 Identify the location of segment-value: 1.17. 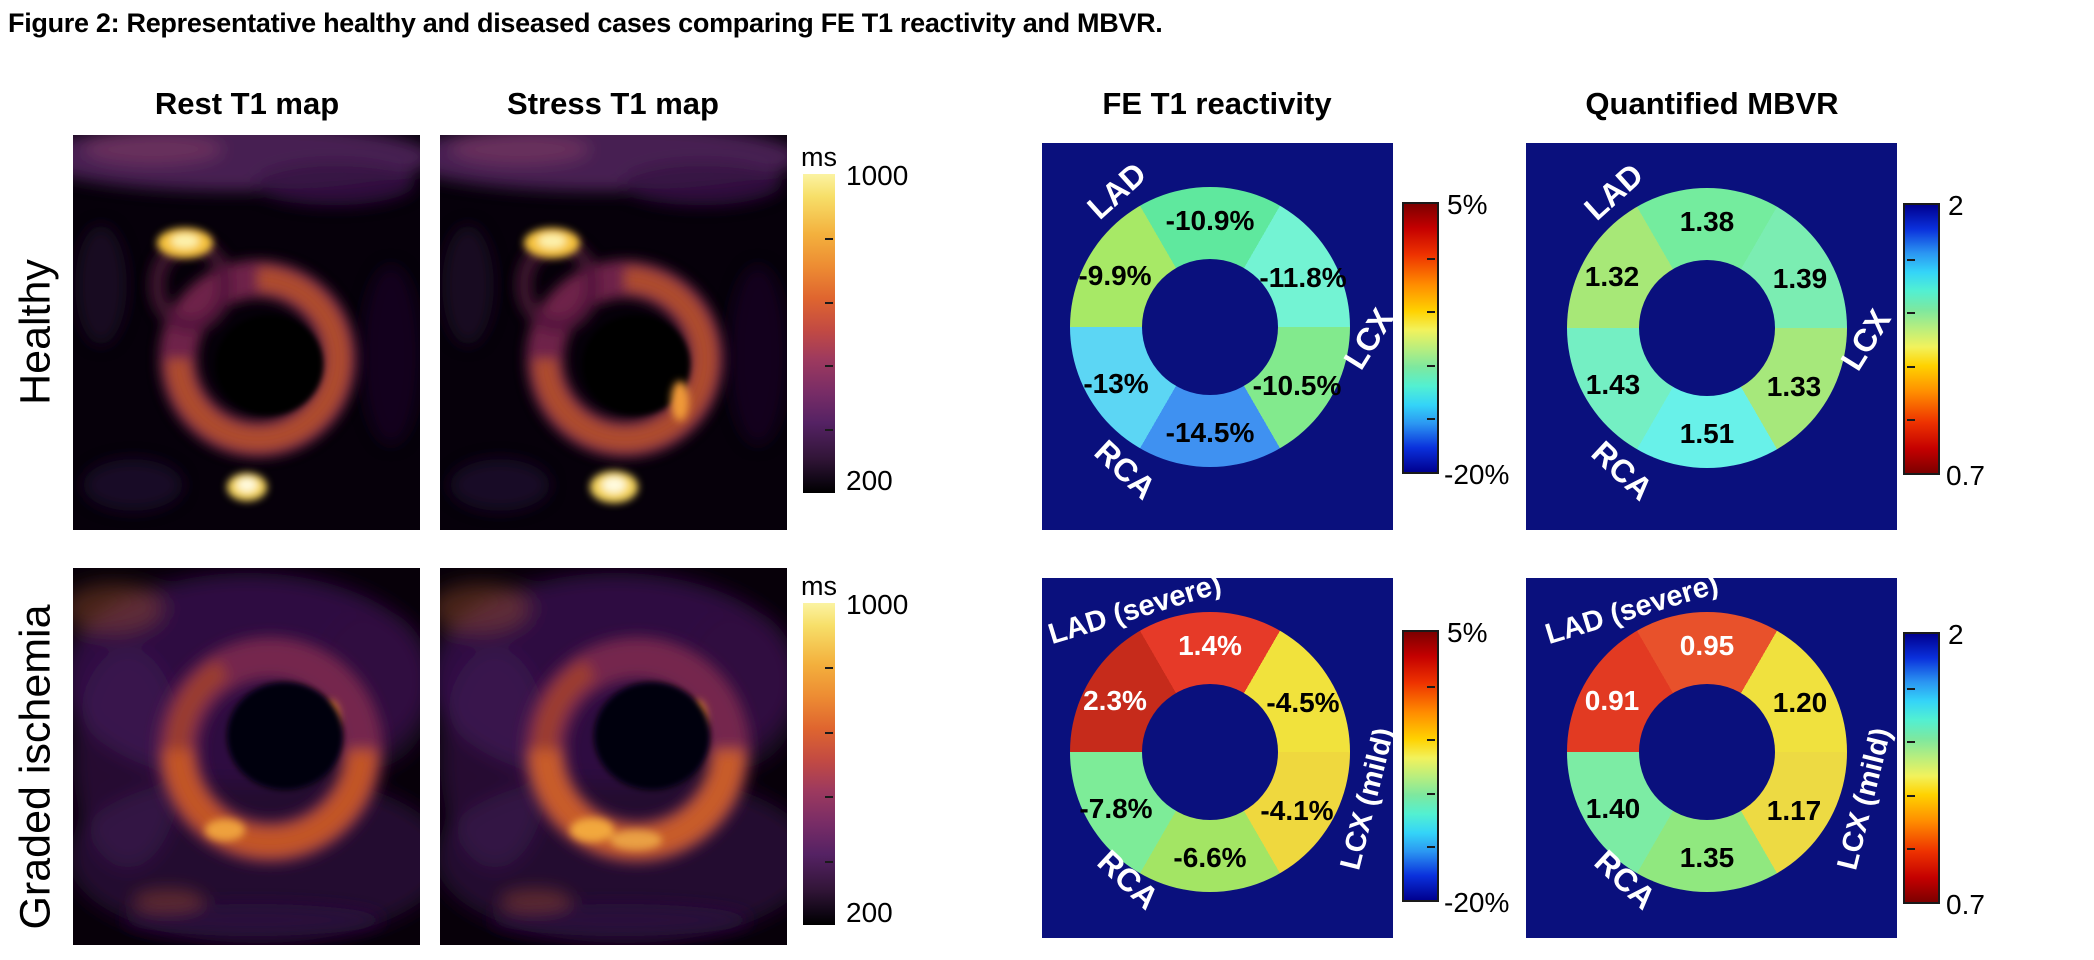
(1794, 810).